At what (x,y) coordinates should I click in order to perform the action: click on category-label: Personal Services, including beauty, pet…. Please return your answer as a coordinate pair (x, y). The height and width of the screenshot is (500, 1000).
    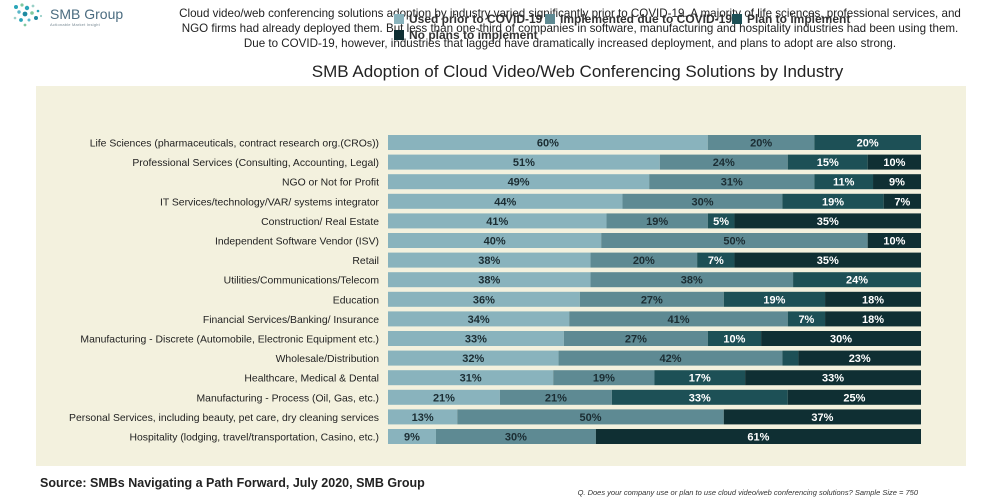
    Looking at the image, I should click on (224, 418).